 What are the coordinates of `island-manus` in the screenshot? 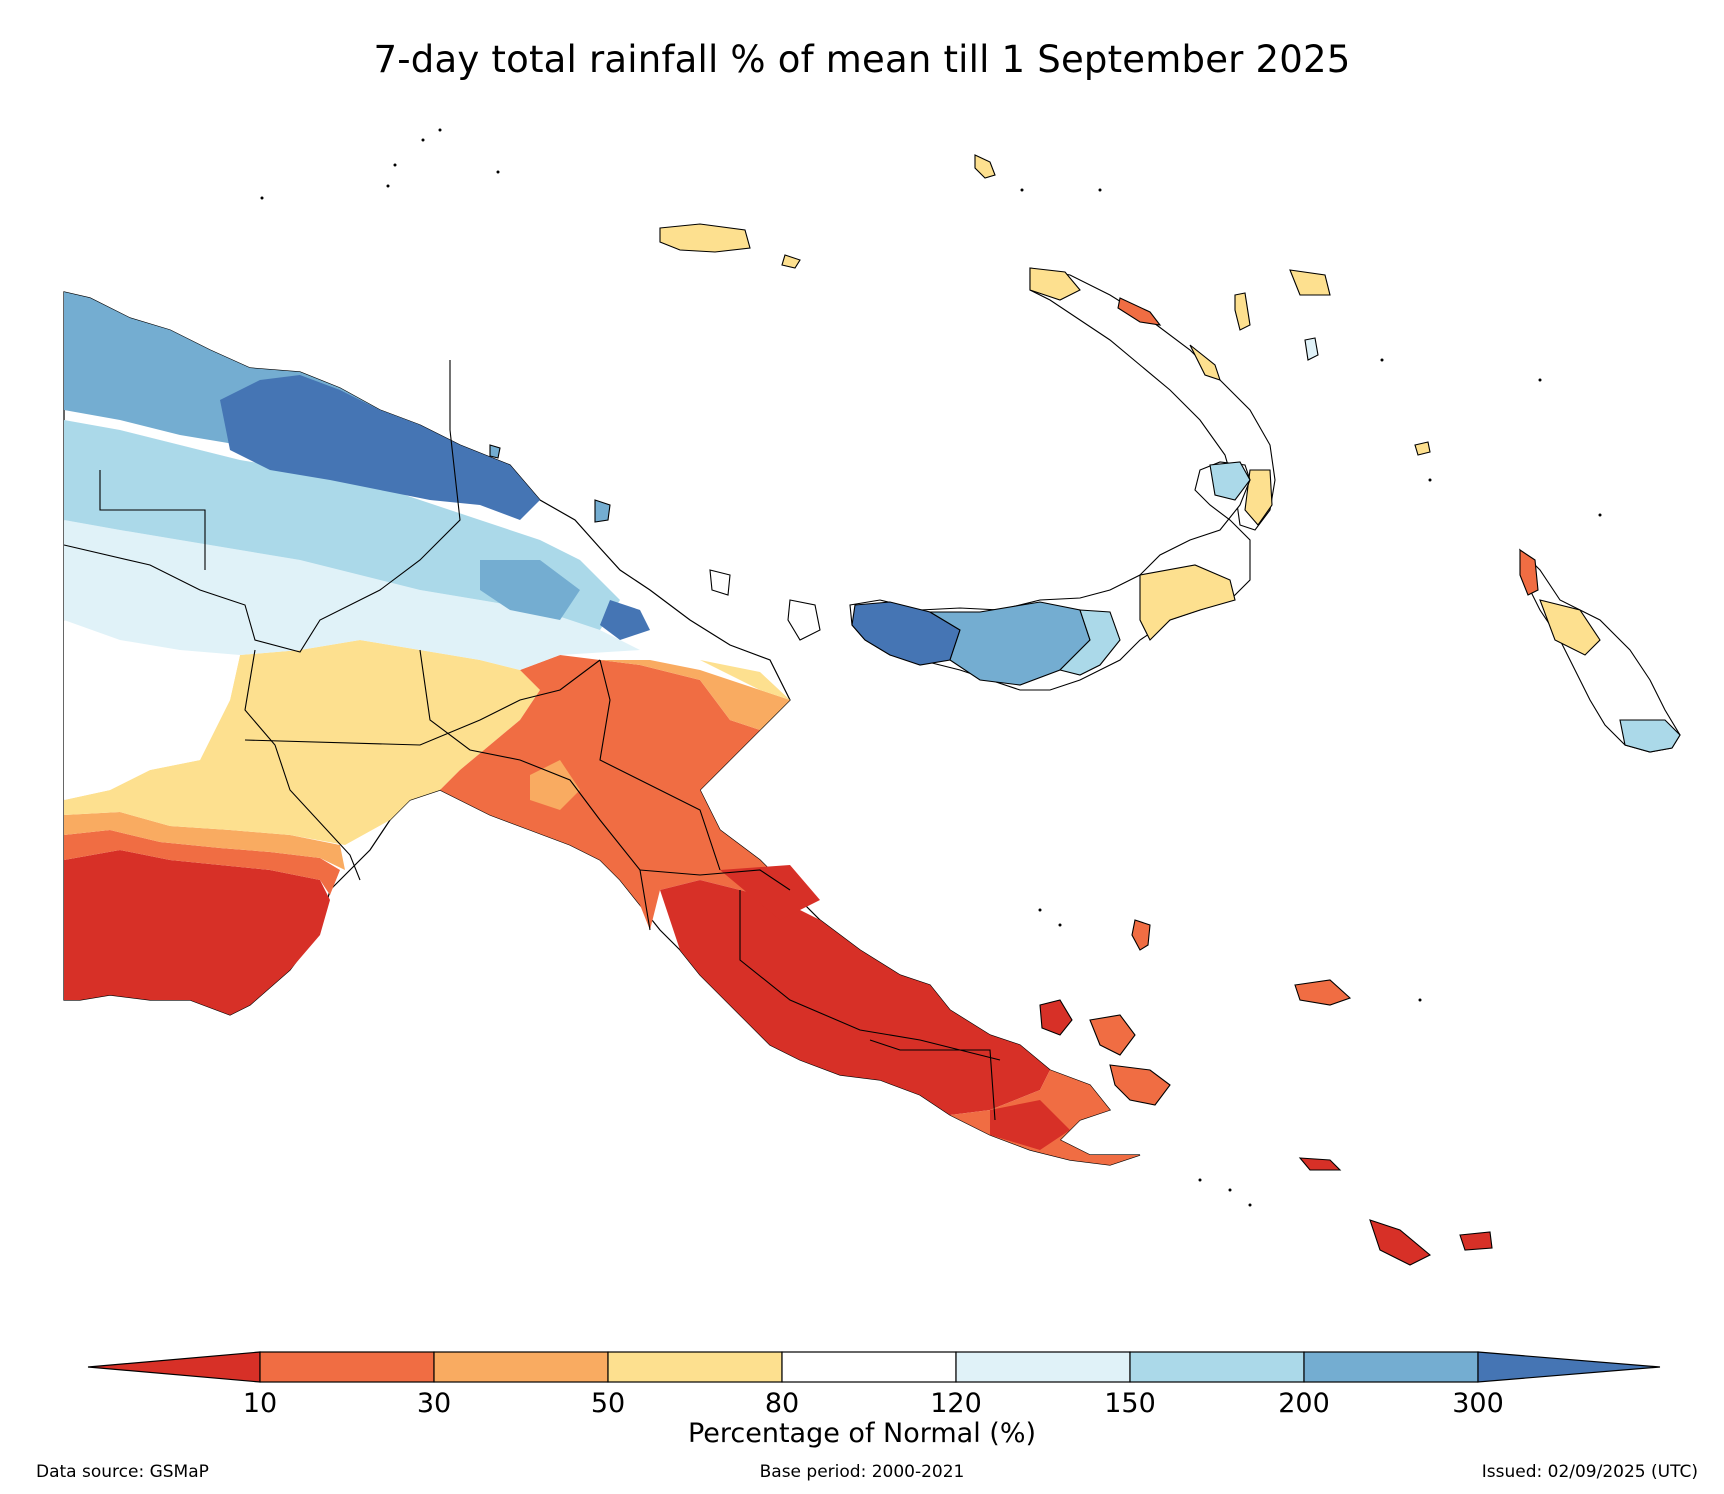 It's located at (705, 238).